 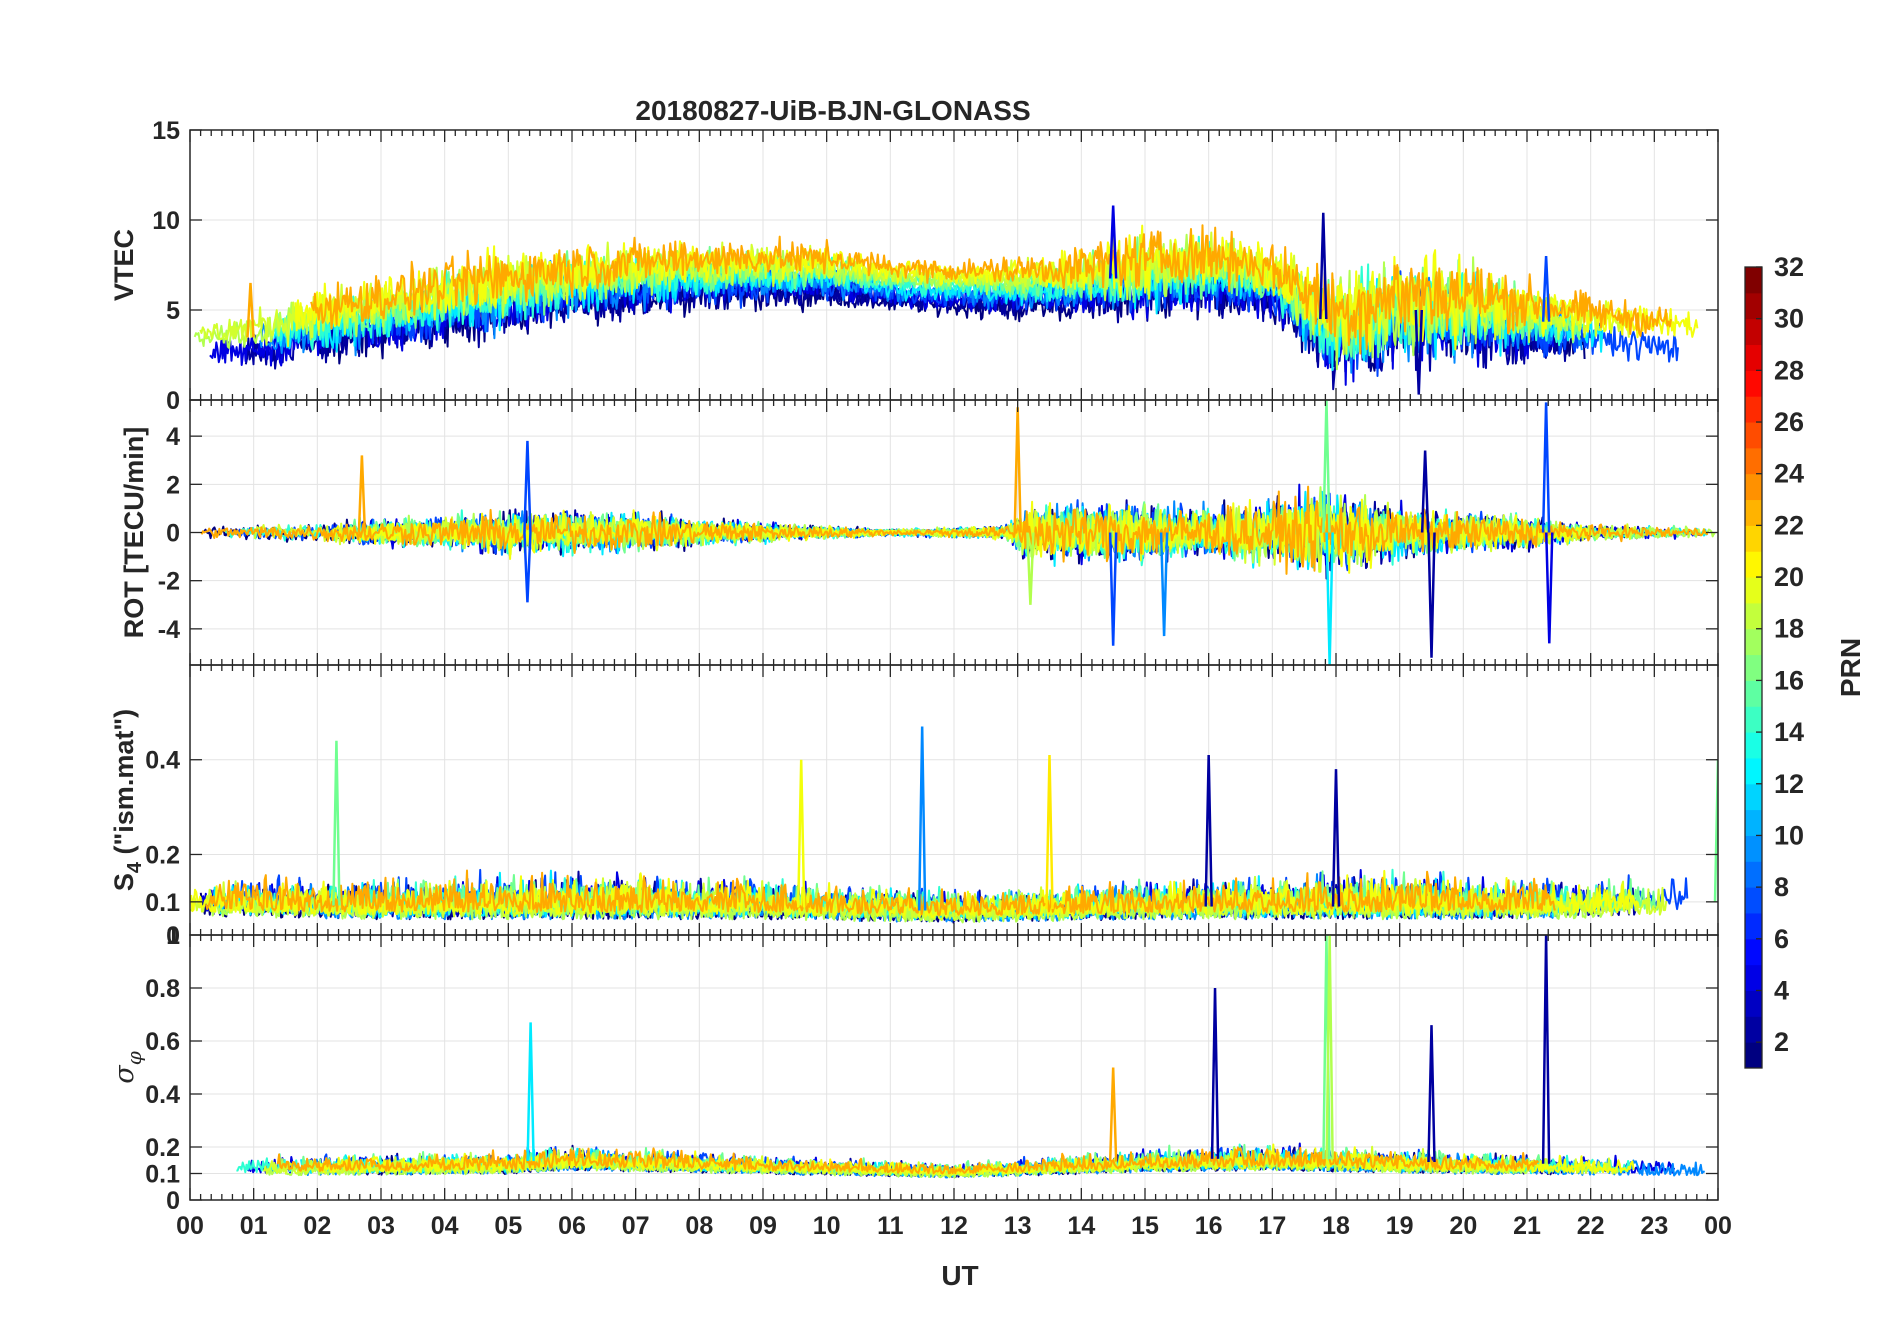 What do you see at coordinates (1081, 1226) in the screenshot?
I see `x-tick-label: 14` at bounding box center [1081, 1226].